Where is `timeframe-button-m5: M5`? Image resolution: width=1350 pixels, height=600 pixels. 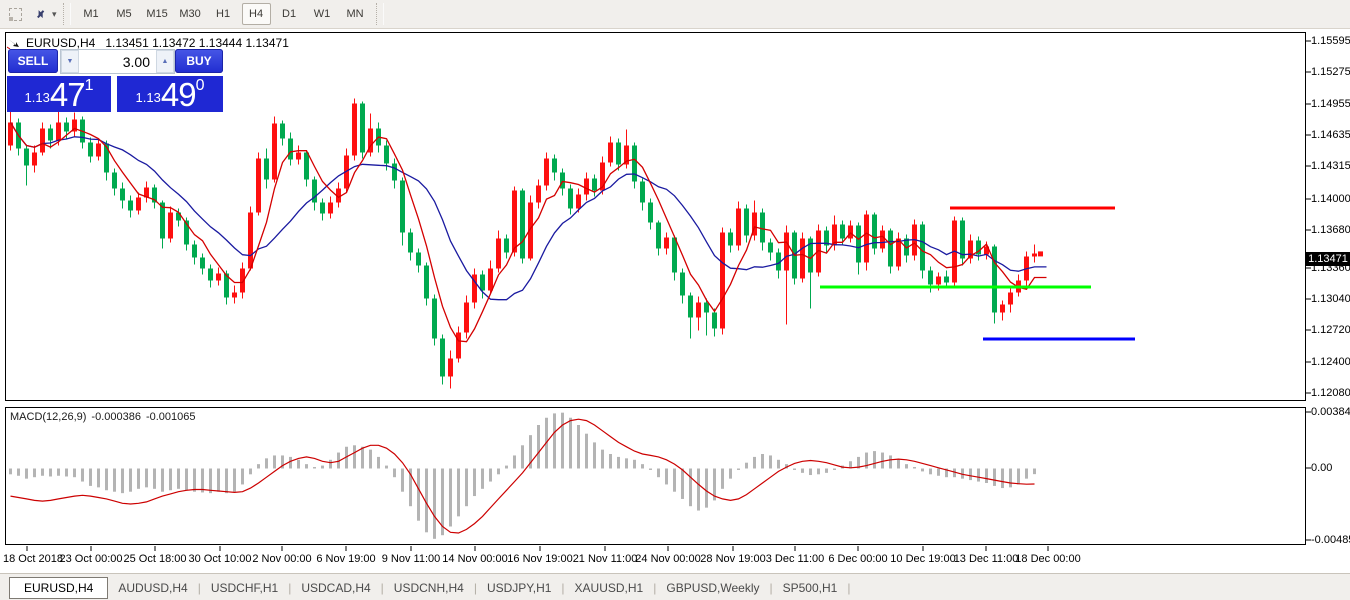 timeframe-button-m5: M5 is located at coordinates (124, 14).